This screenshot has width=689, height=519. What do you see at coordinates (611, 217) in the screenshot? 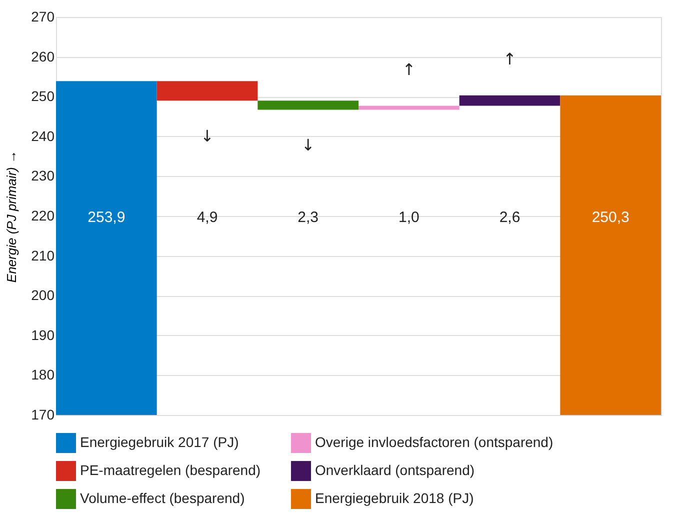
I see `text: 250,3` at bounding box center [611, 217].